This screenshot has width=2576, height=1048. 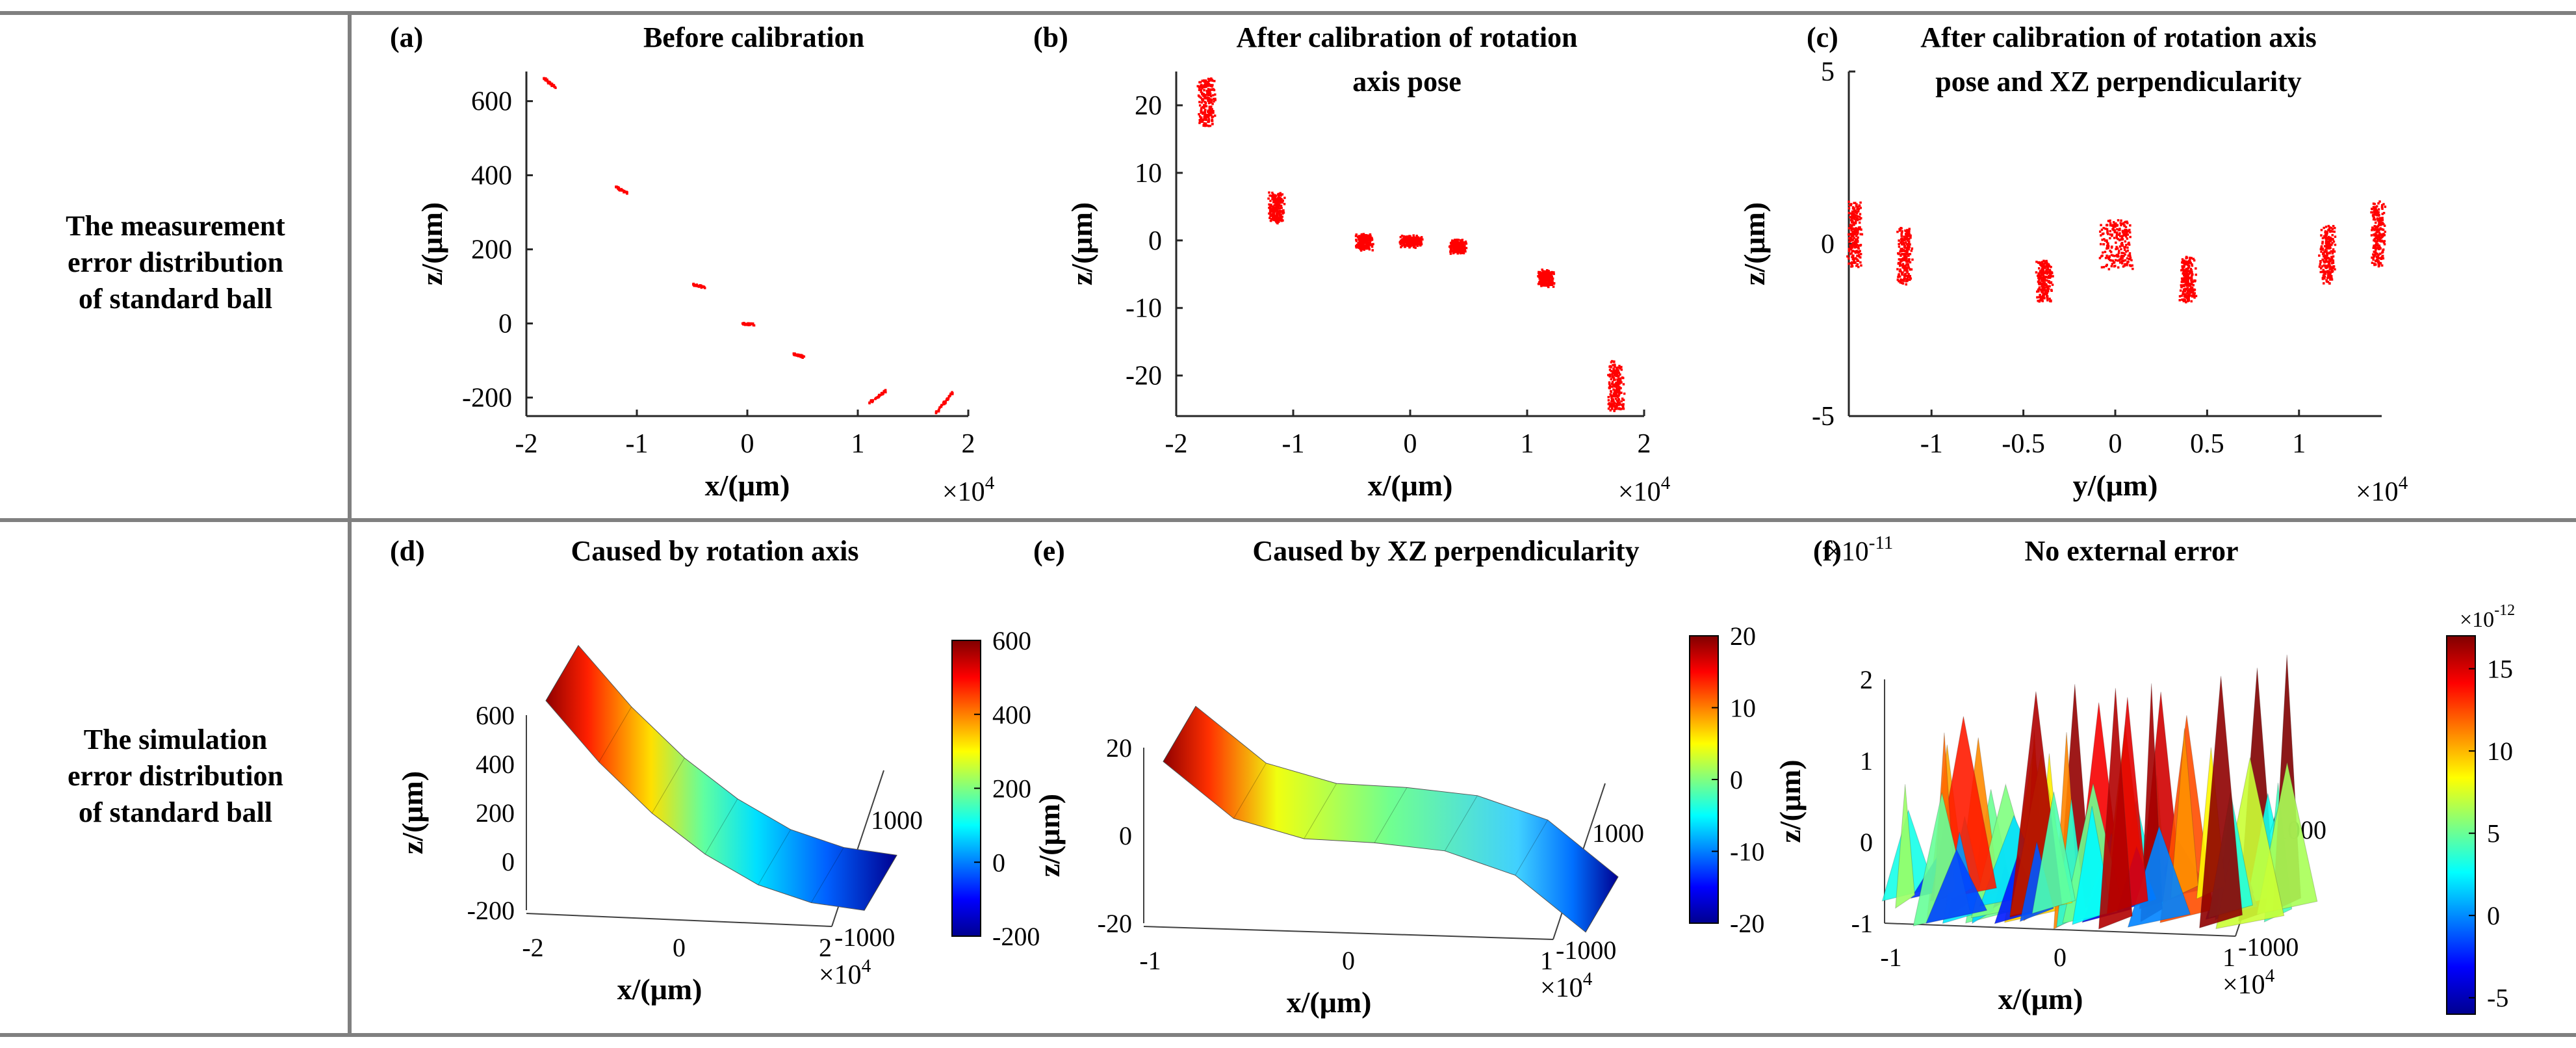 What do you see at coordinates (2500, 669) in the screenshot?
I see `colorbar-tick-label-f-0: 15` at bounding box center [2500, 669].